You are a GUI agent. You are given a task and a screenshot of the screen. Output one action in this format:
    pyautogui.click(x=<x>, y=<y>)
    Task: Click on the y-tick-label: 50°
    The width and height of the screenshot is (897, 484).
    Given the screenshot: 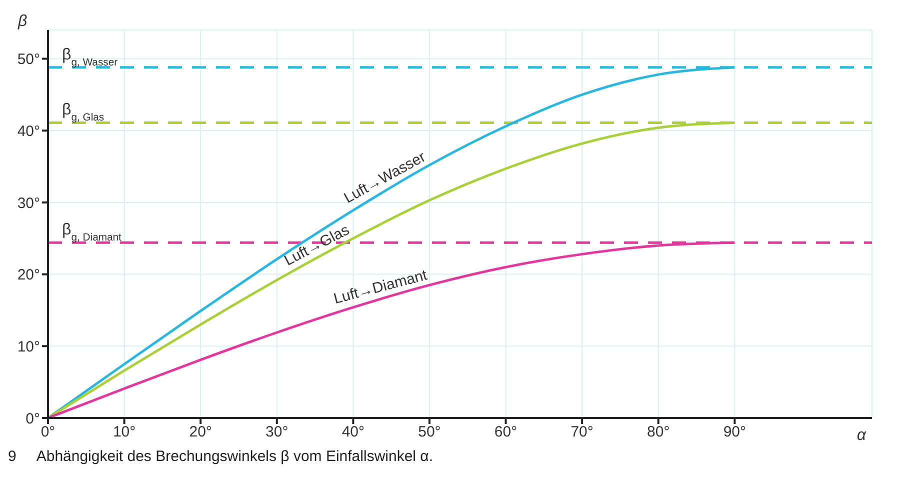 What is the action you would take?
    pyautogui.click(x=28, y=59)
    